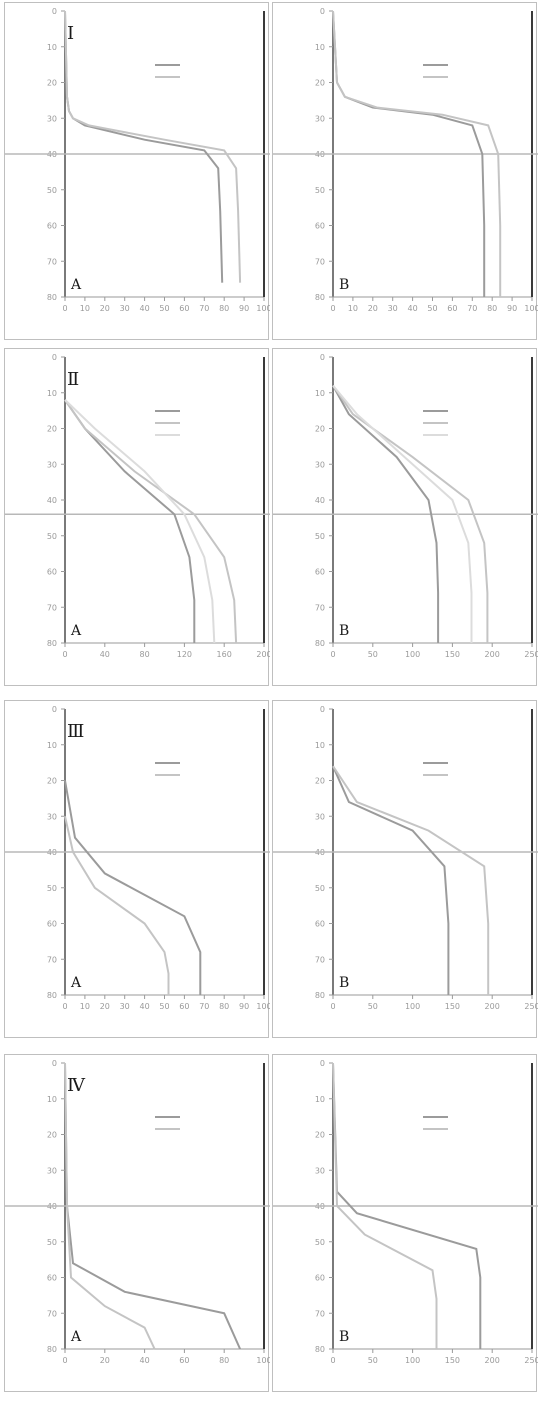 The image size is (543, 1401). What do you see at coordinates (70, 33) in the screenshot?
I see `row-label: Ⅰ` at bounding box center [70, 33].